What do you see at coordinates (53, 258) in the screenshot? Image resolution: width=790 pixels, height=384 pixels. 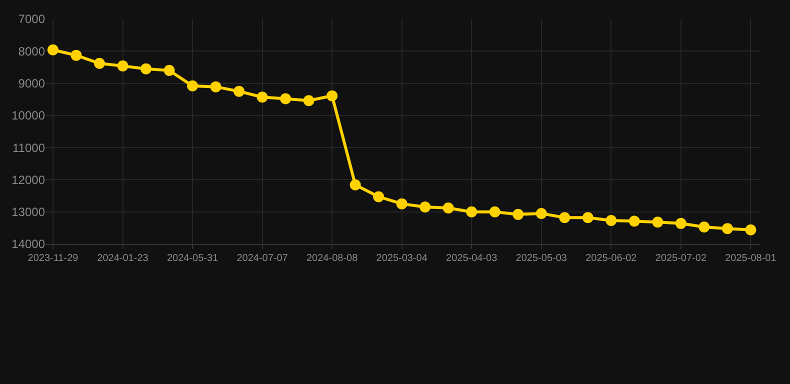 I see `x-tick-label: 2023-11-29` at bounding box center [53, 258].